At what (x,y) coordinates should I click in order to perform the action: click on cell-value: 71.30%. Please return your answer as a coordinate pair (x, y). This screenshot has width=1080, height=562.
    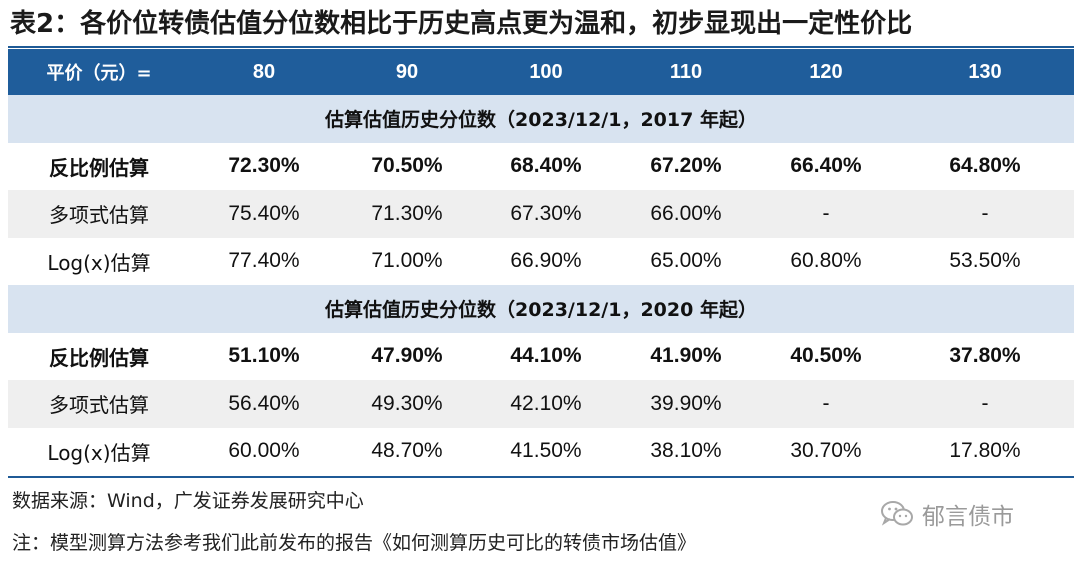
    Looking at the image, I should click on (407, 214).